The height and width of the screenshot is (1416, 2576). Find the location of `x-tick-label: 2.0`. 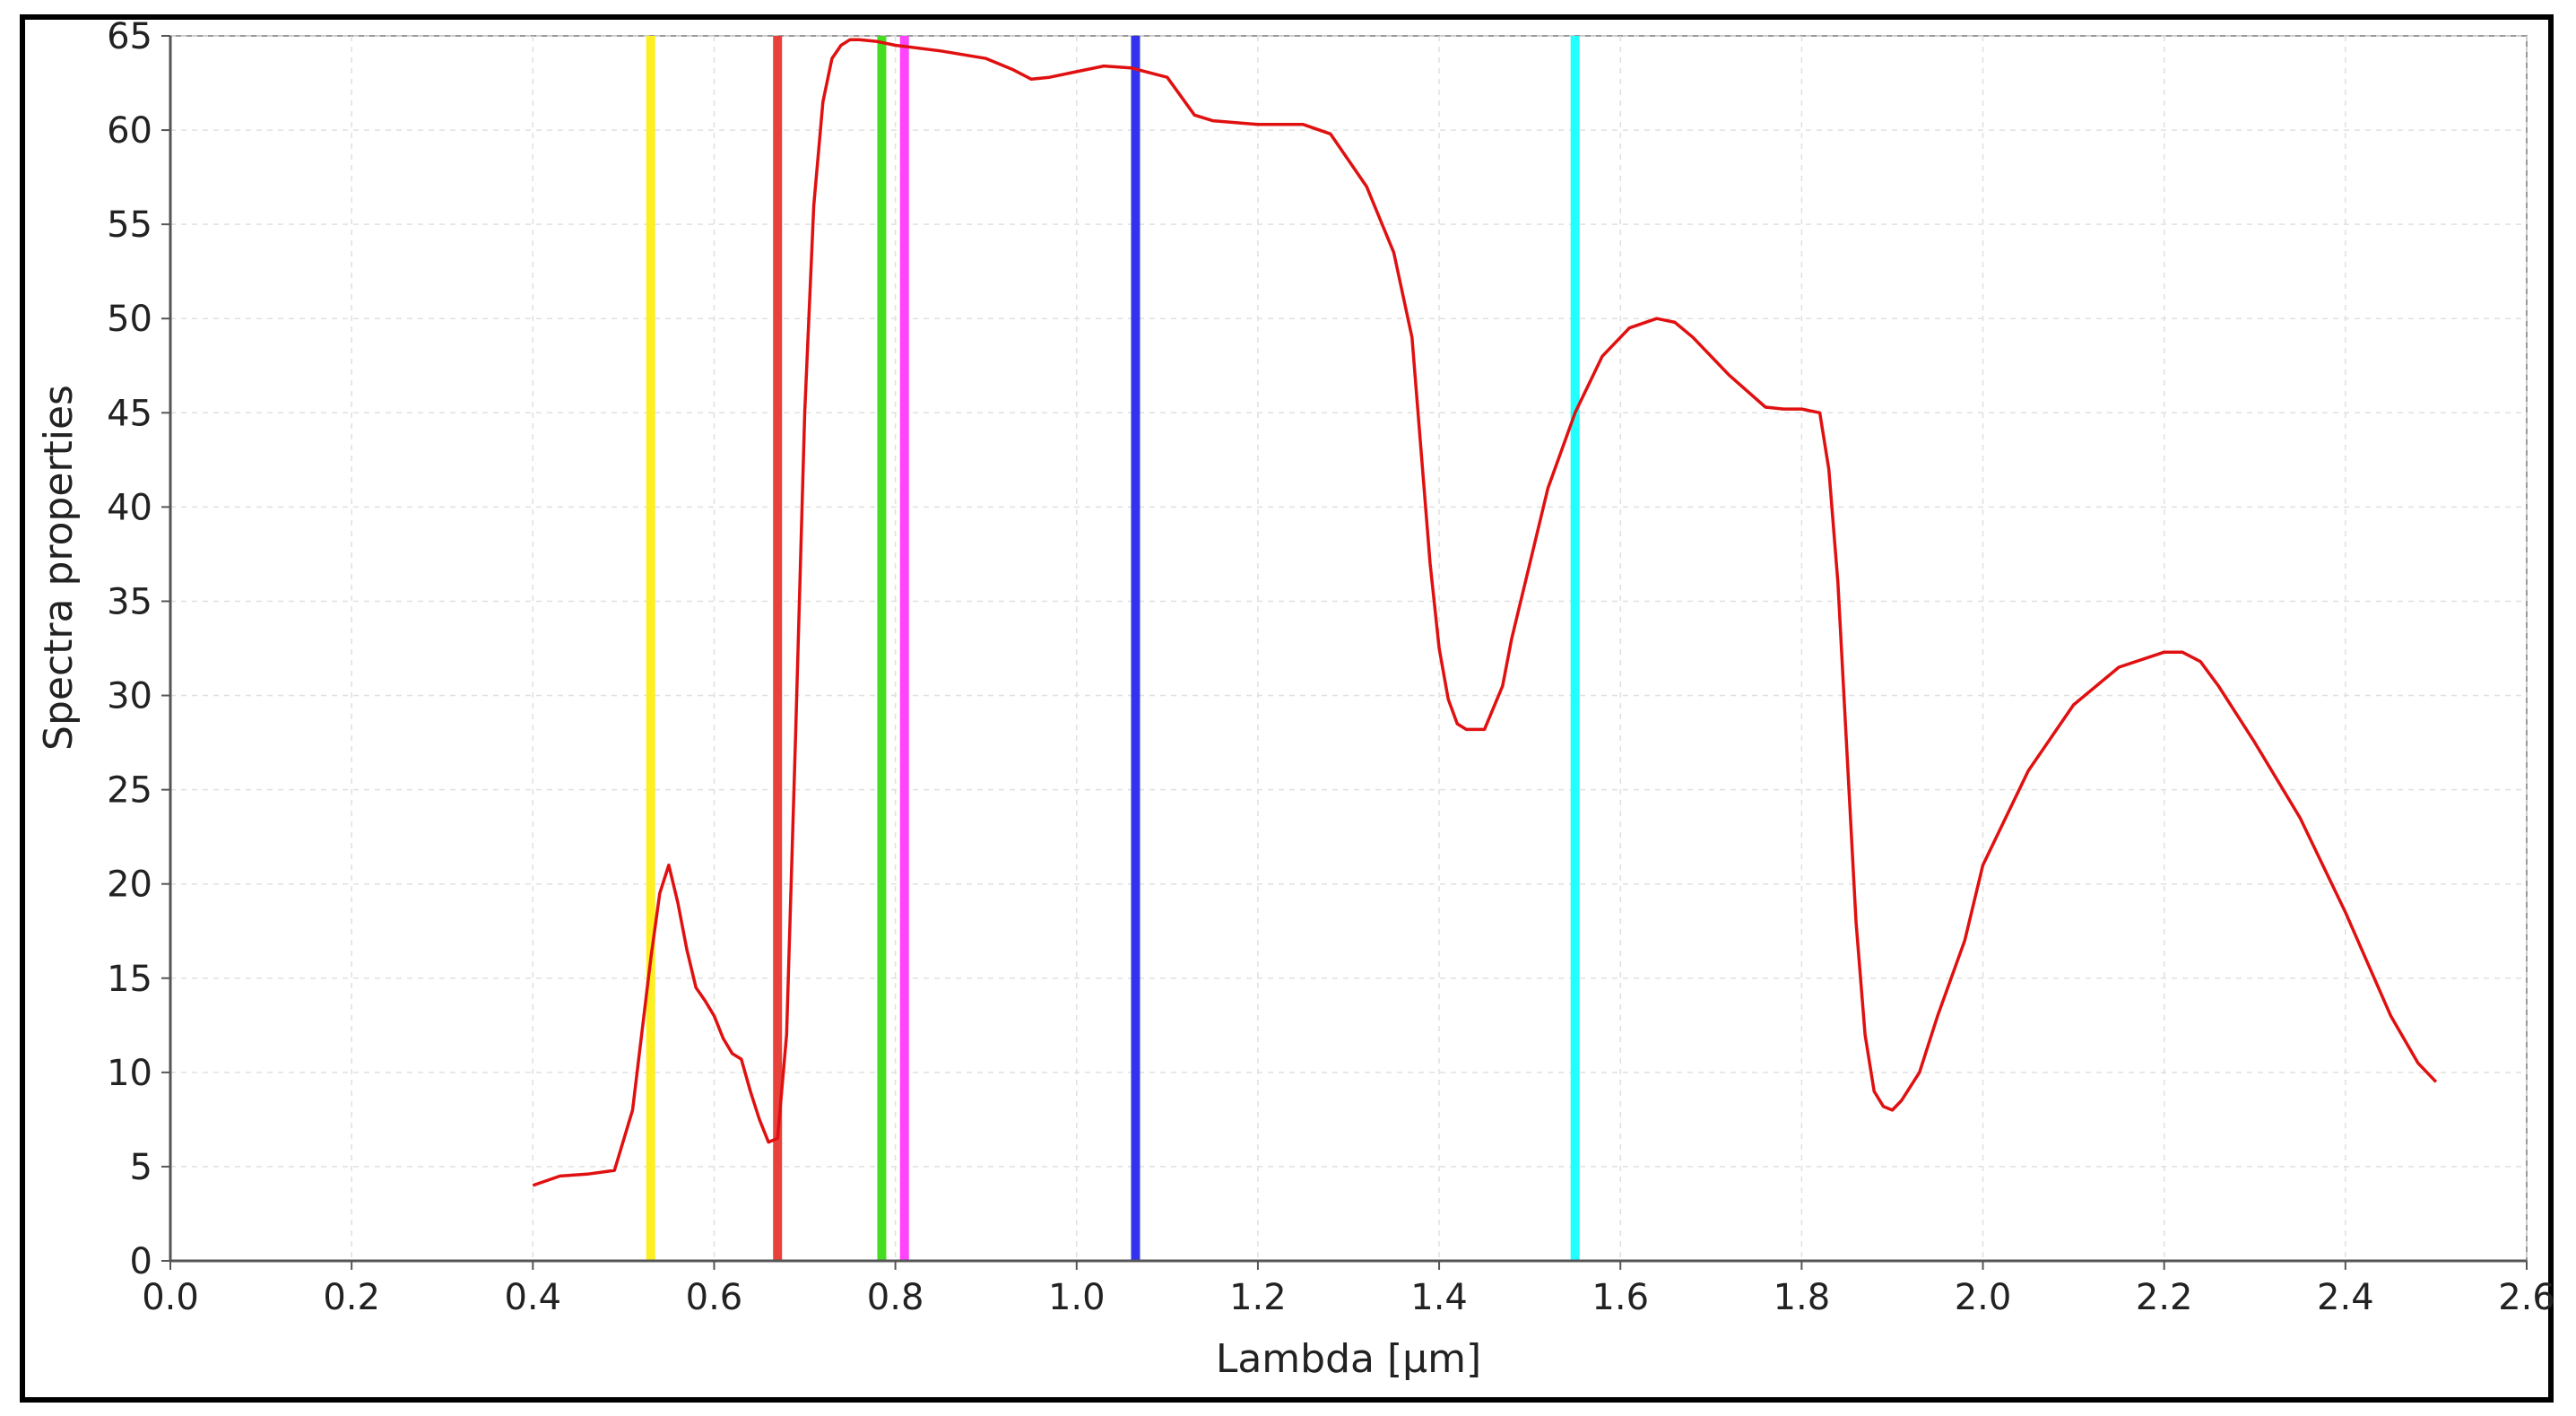

x-tick-label: 2.0 is located at coordinates (1983, 1297).